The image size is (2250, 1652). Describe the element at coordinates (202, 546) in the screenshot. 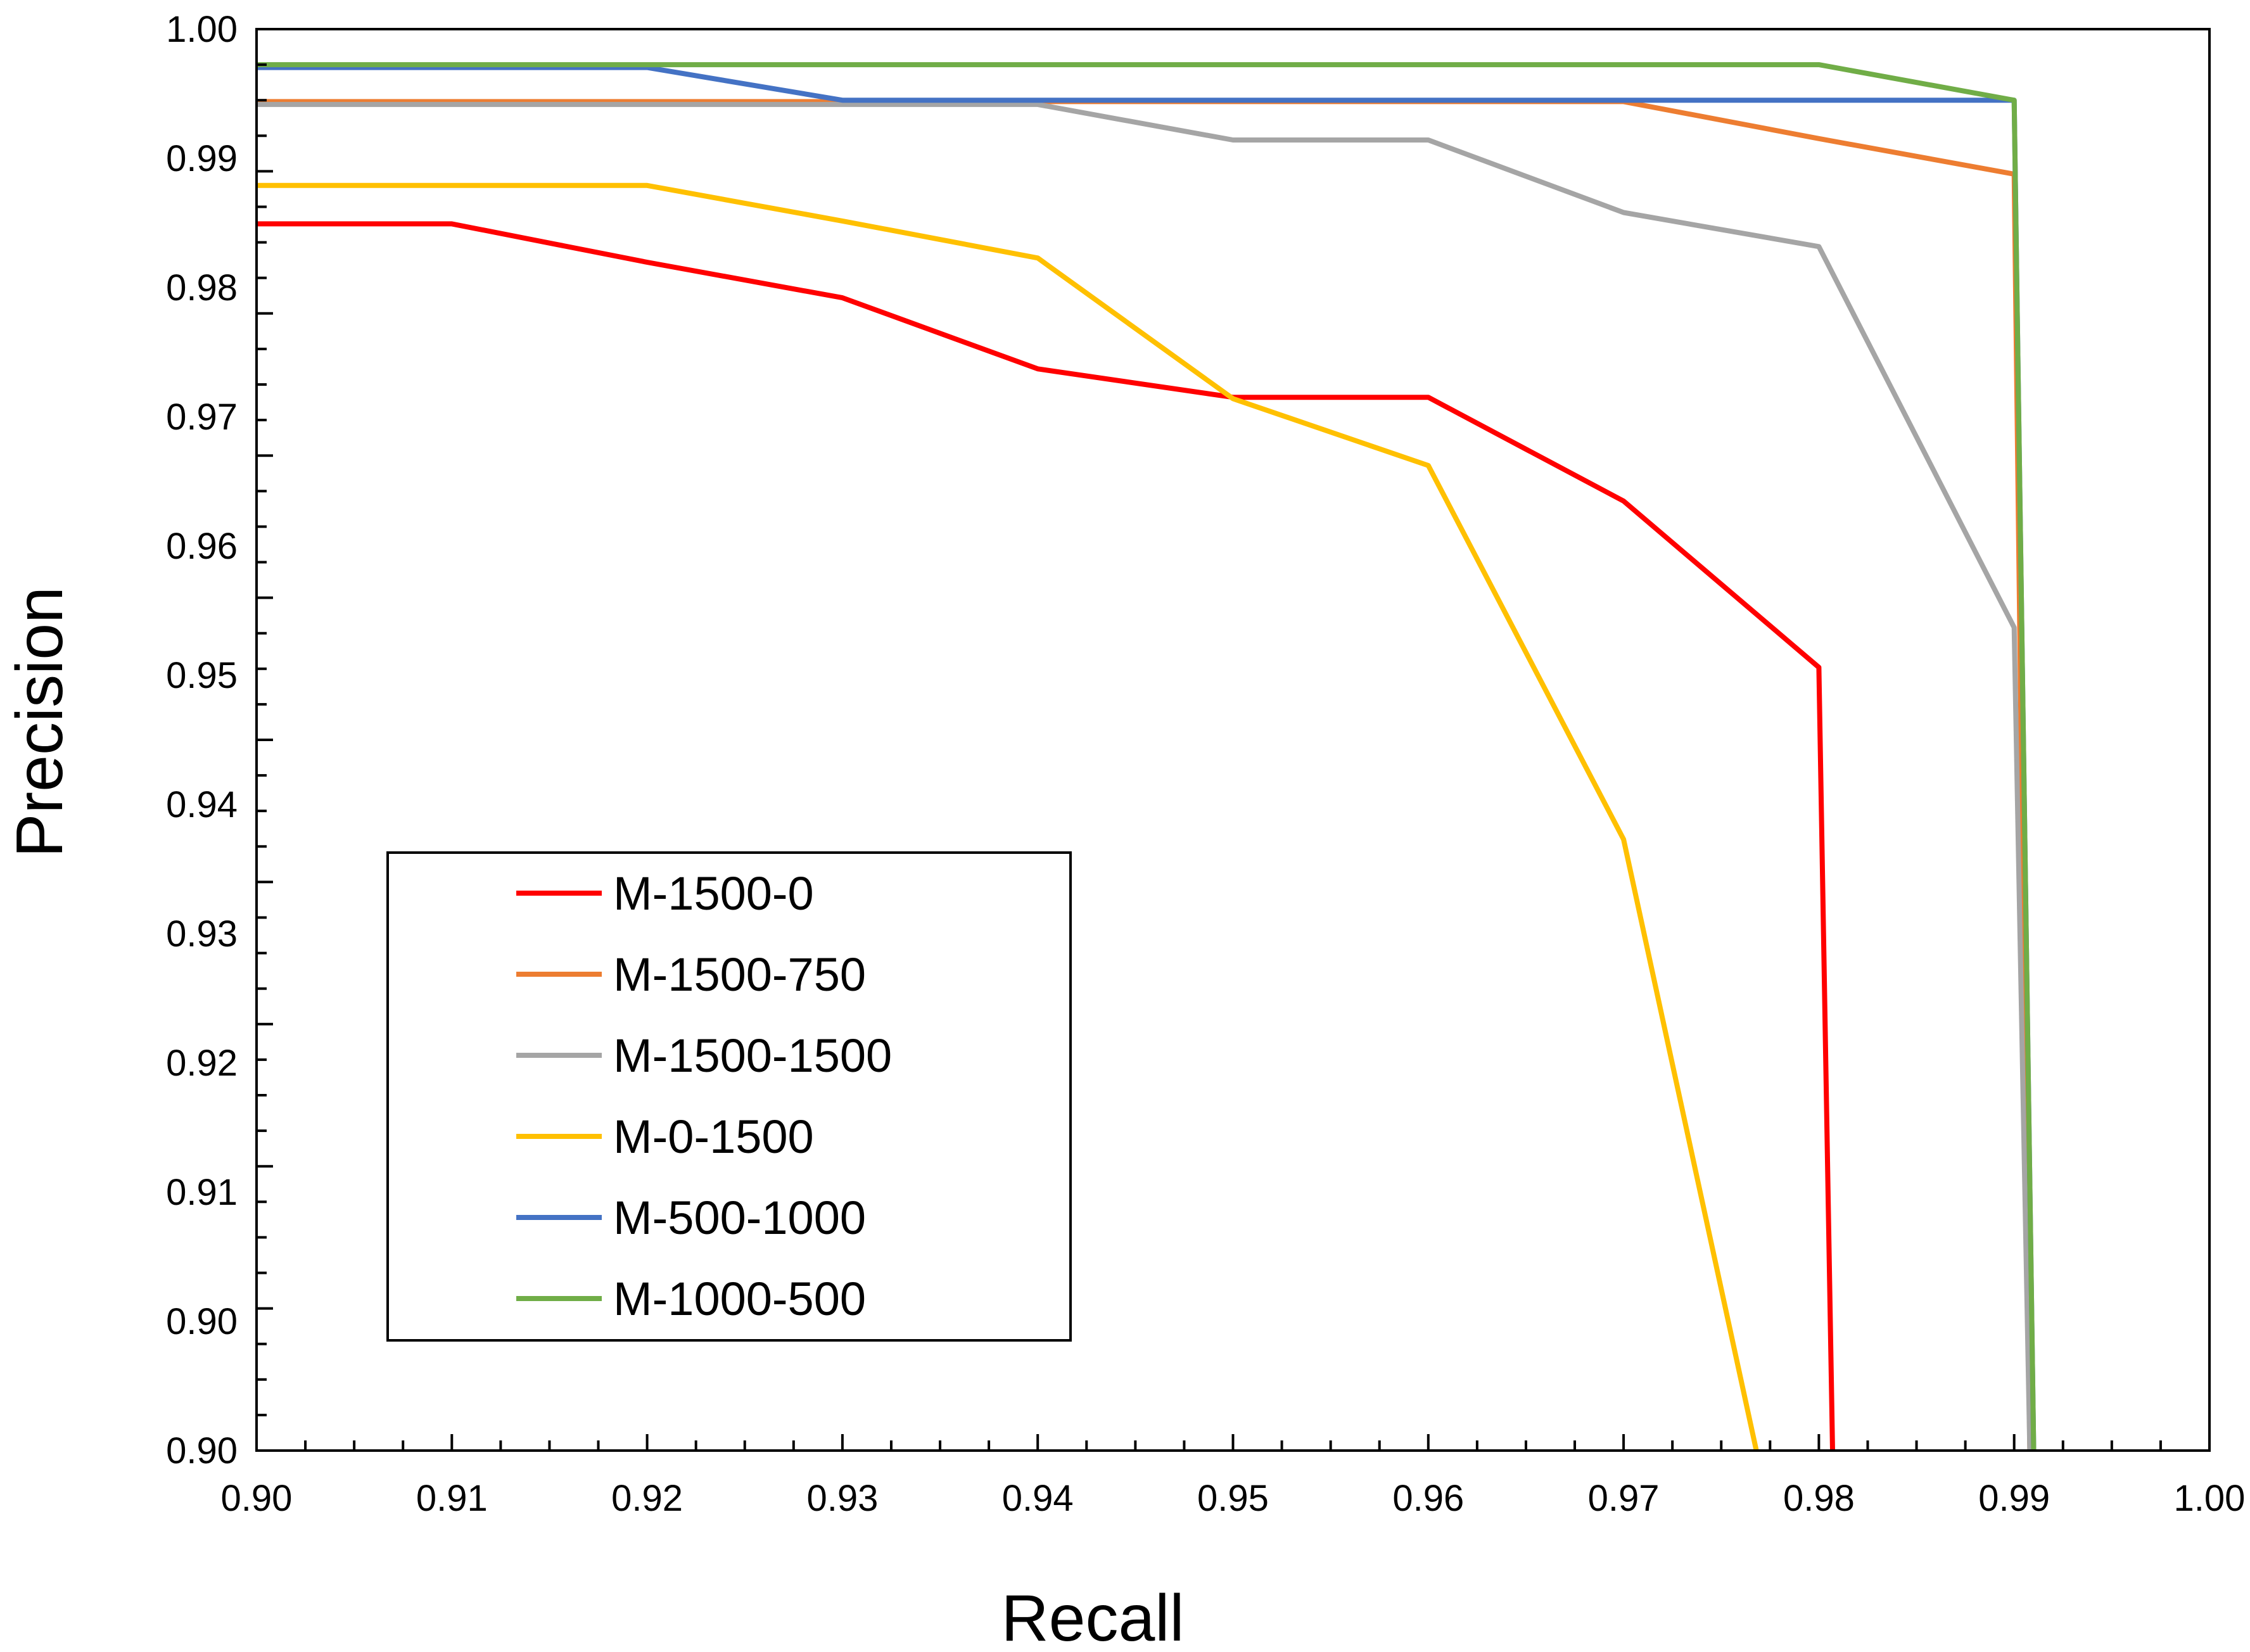

I see `y-tick-label: 0.96` at that location.